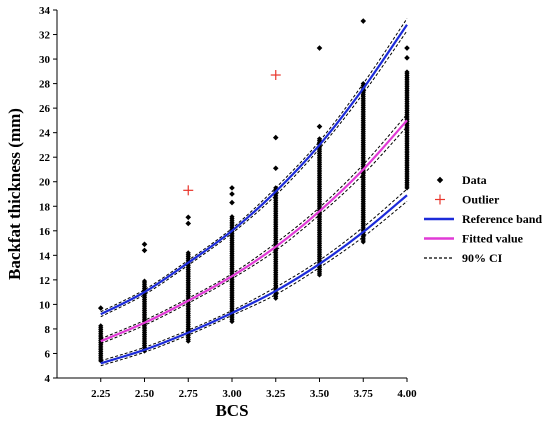 The height and width of the screenshot is (422, 550). What do you see at coordinates (101, 394) in the screenshot?
I see `x-tick-label: 2.25` at bounding box center [101, 394].